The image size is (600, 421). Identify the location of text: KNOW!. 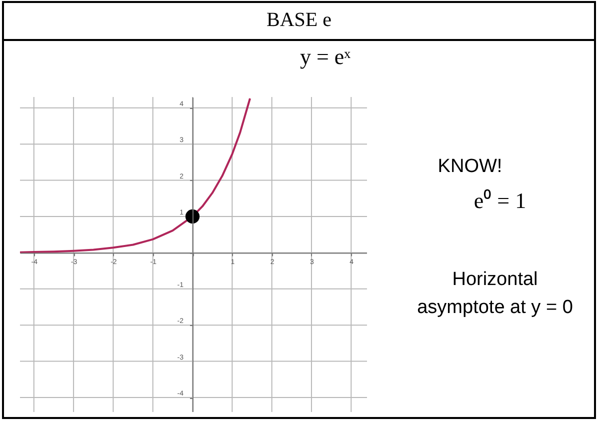
(470, 167).